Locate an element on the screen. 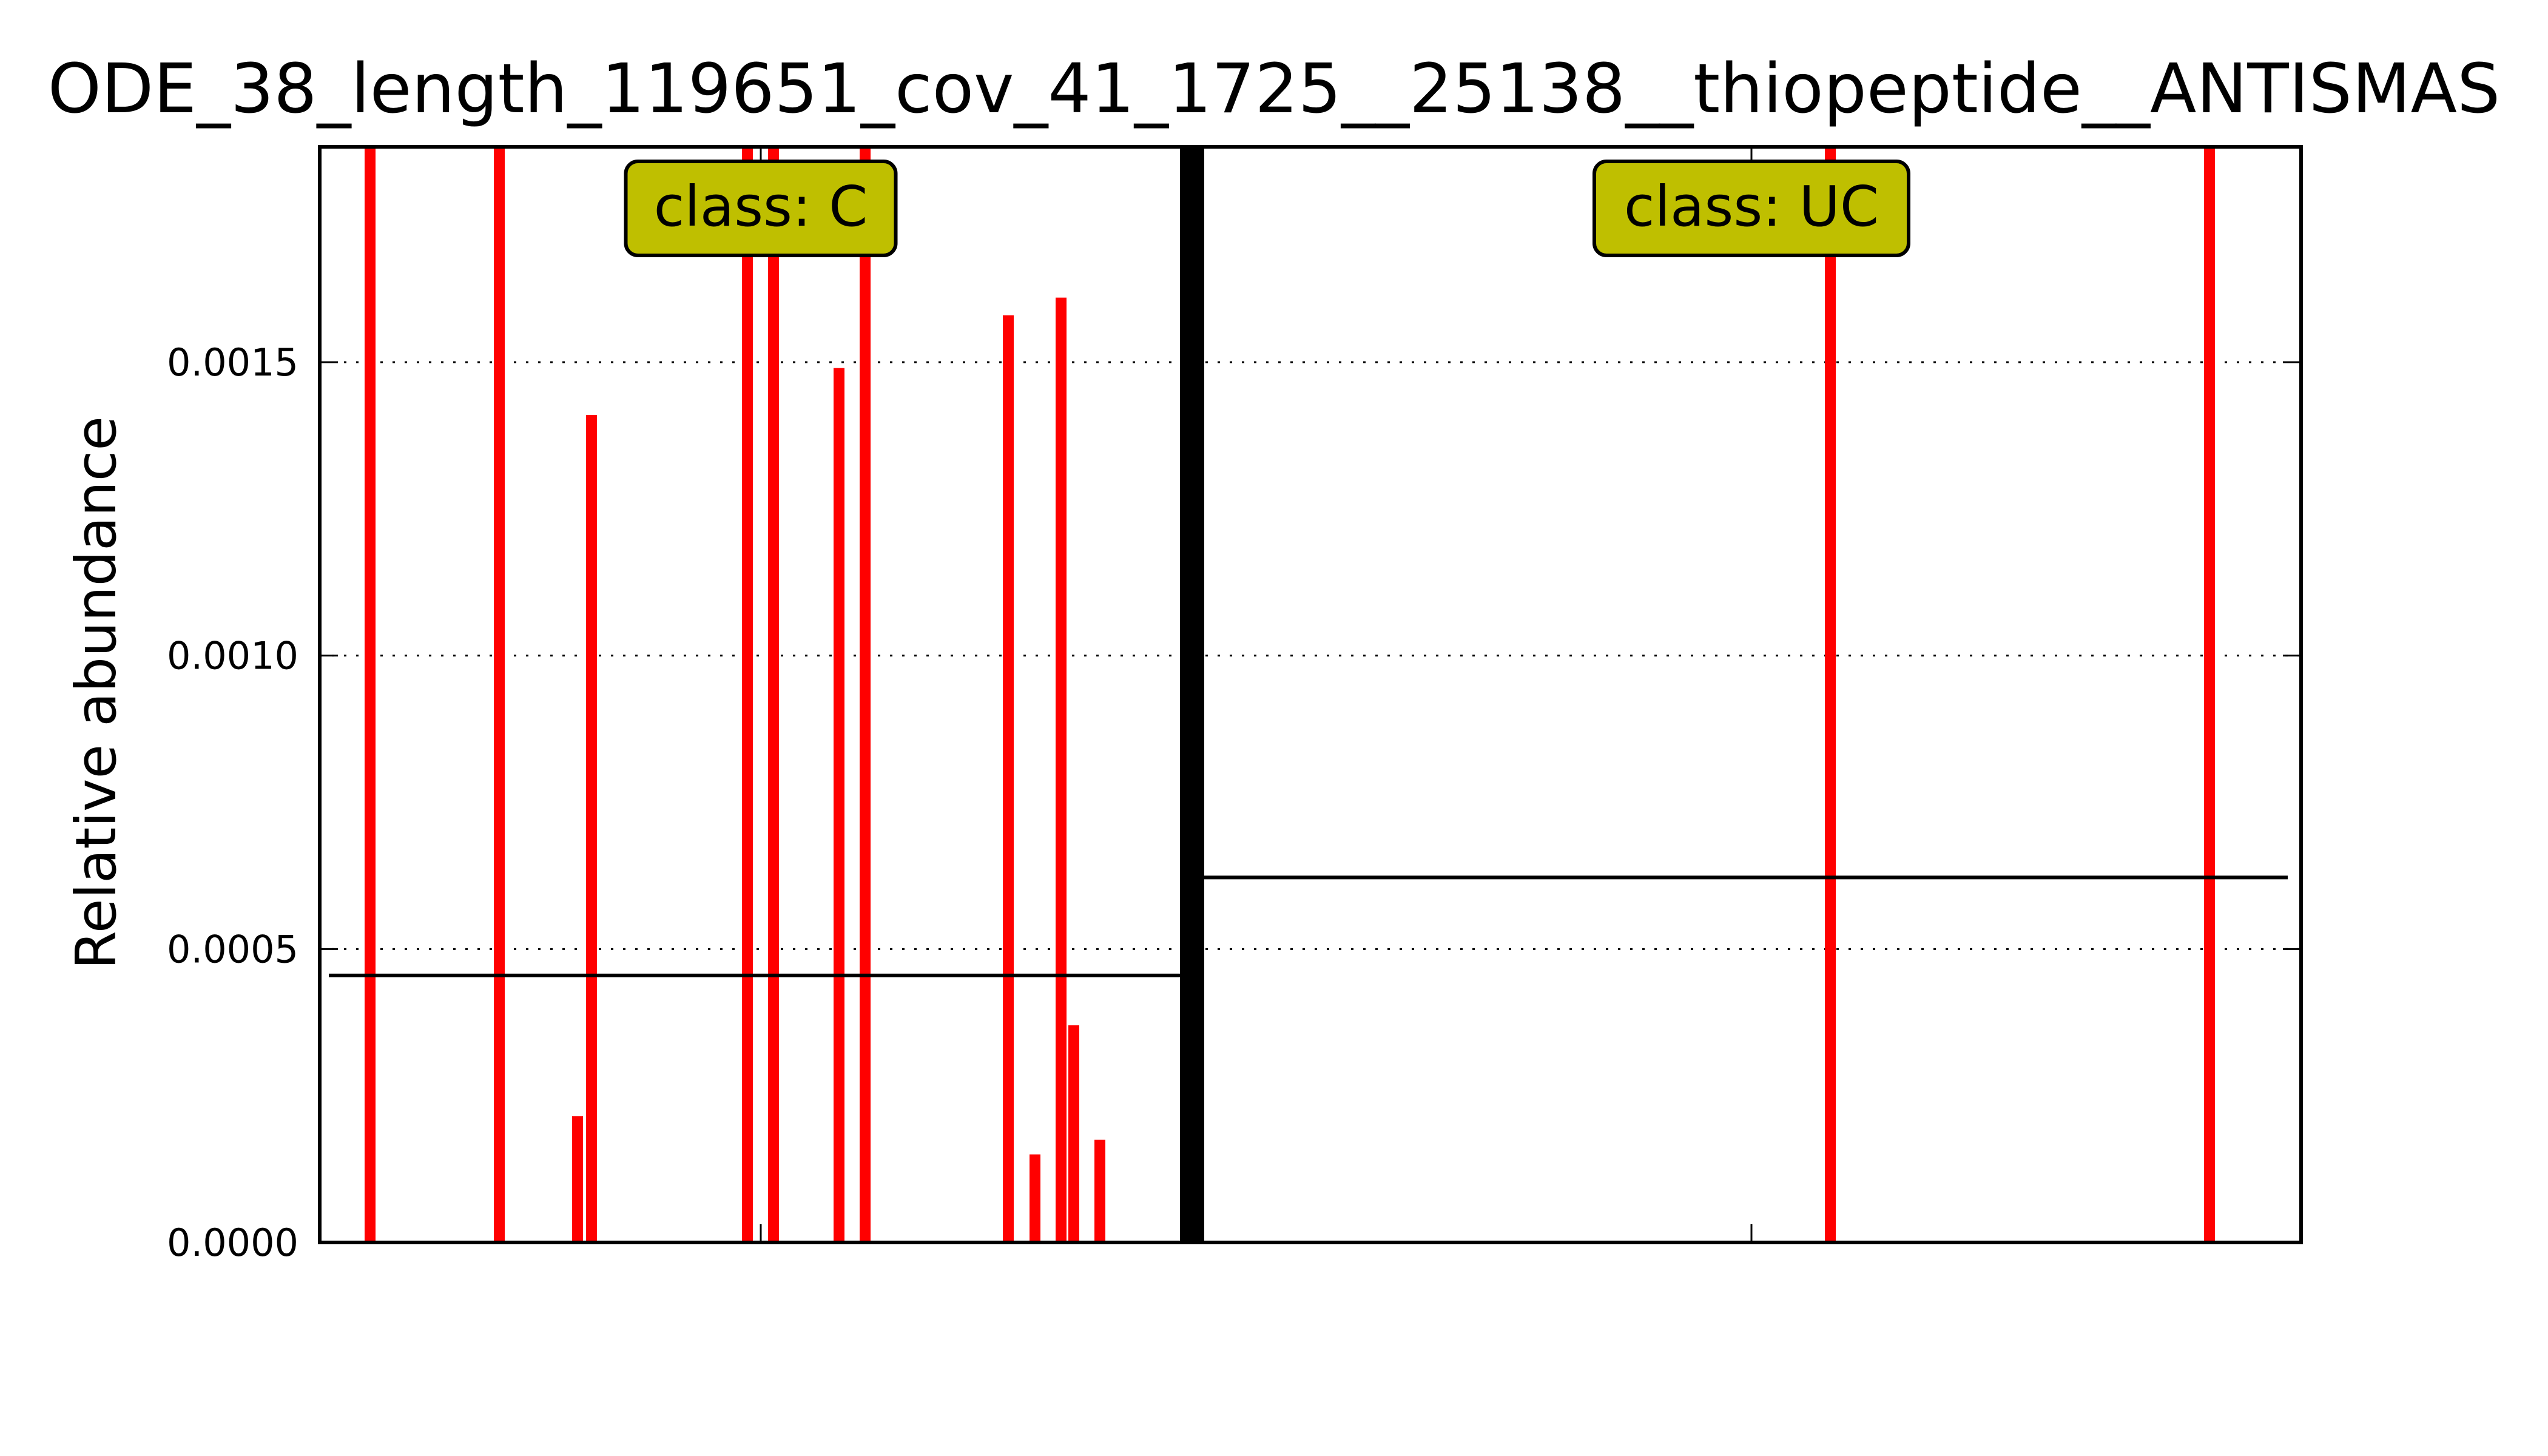  group-label: class: C is located at coordinates (761, 206).